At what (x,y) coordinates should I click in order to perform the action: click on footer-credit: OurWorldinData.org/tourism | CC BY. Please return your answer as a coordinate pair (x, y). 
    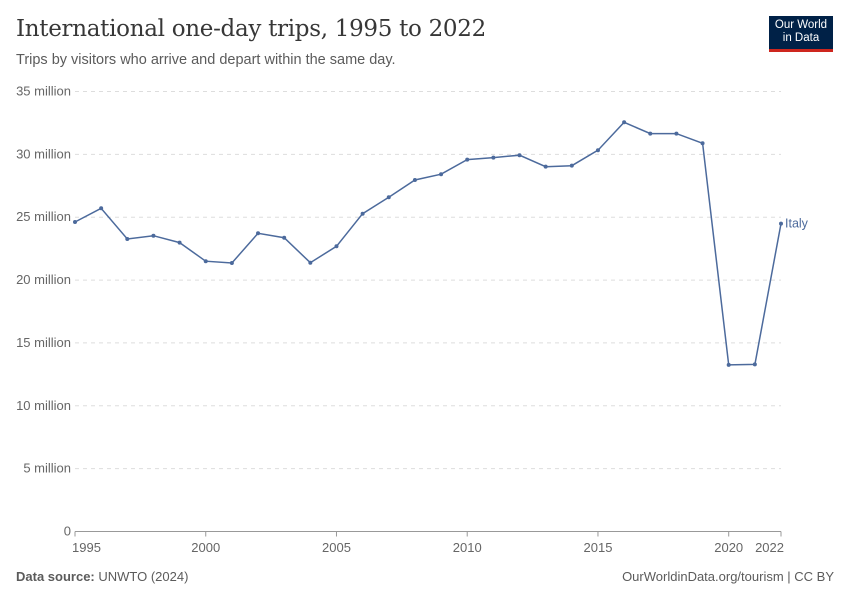
    Looking at the image, I should click on (728, 576).